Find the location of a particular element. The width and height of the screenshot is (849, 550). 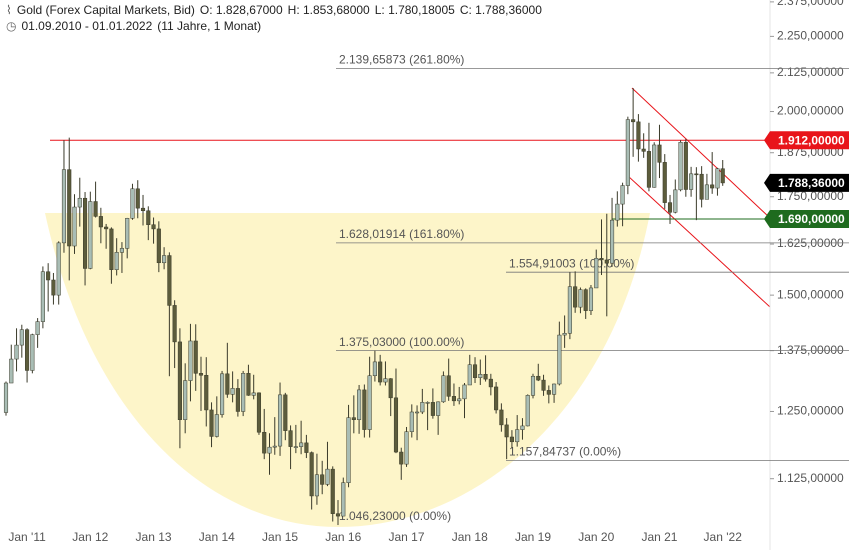

x-tick-label: Jan 12 is located at coordinates (90, 537).